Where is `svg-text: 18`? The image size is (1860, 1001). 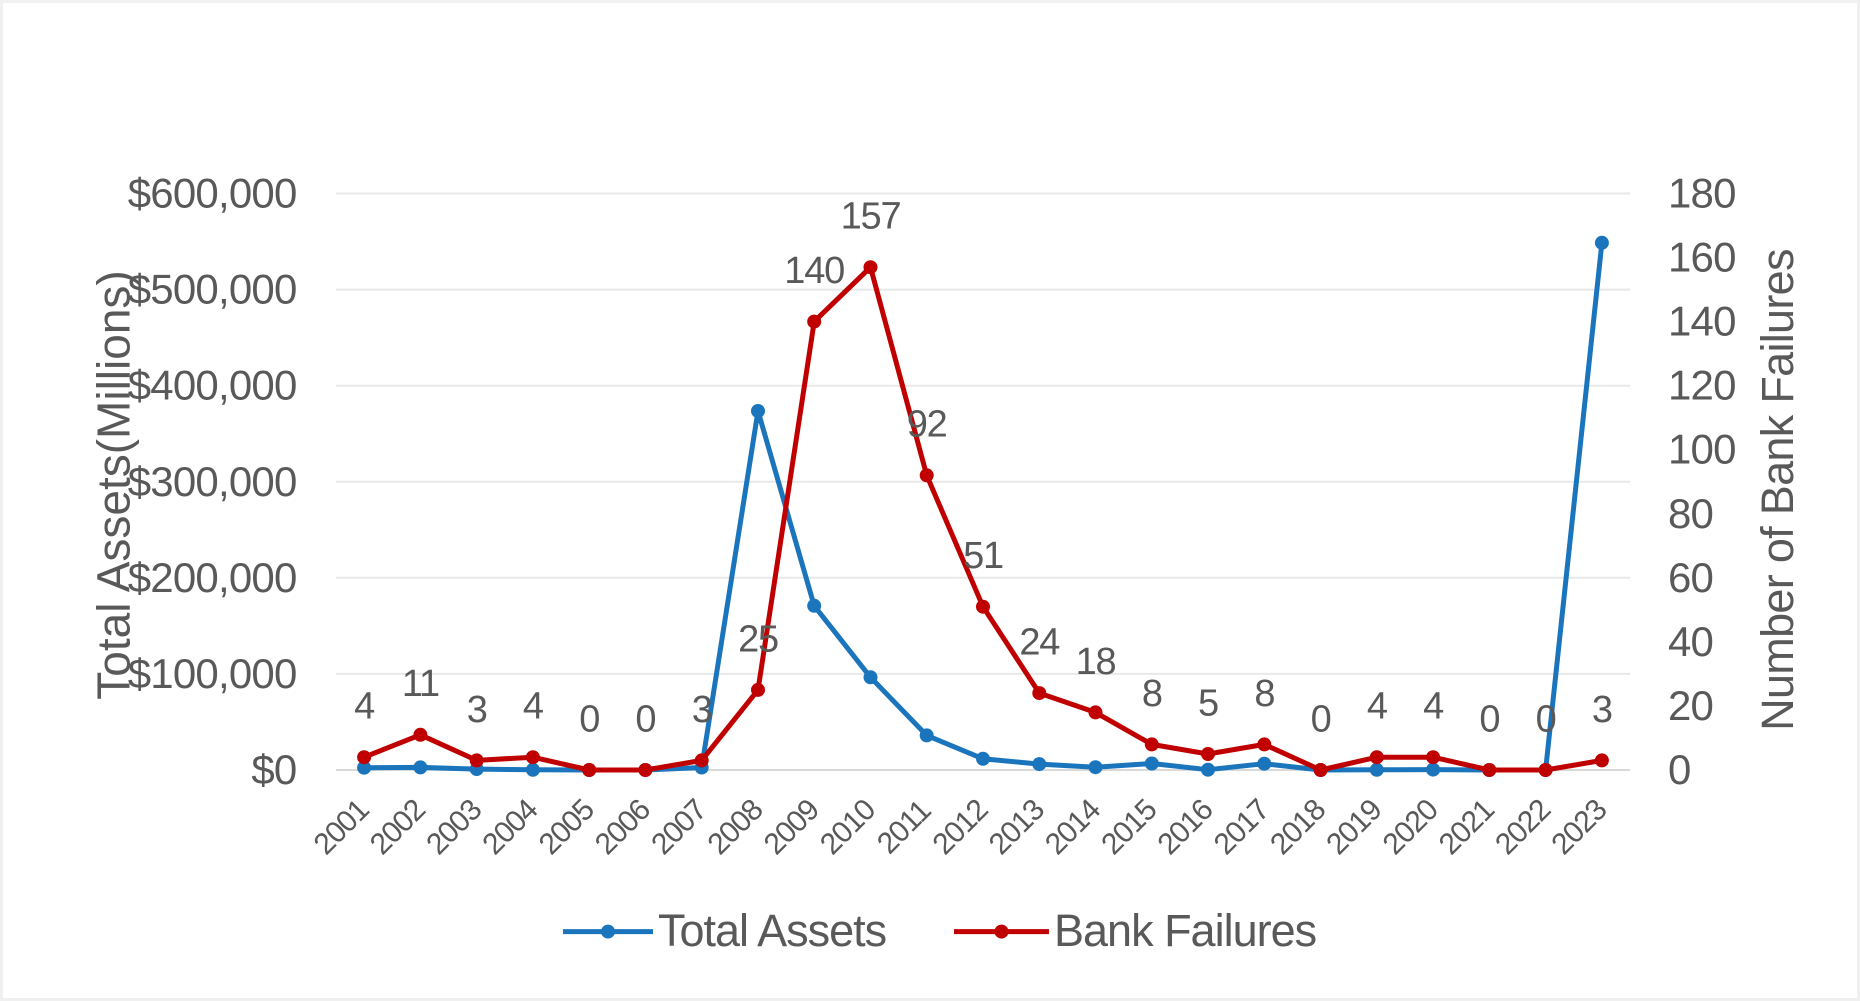 svg-text: 18 is located at coordinates (1096, 662).